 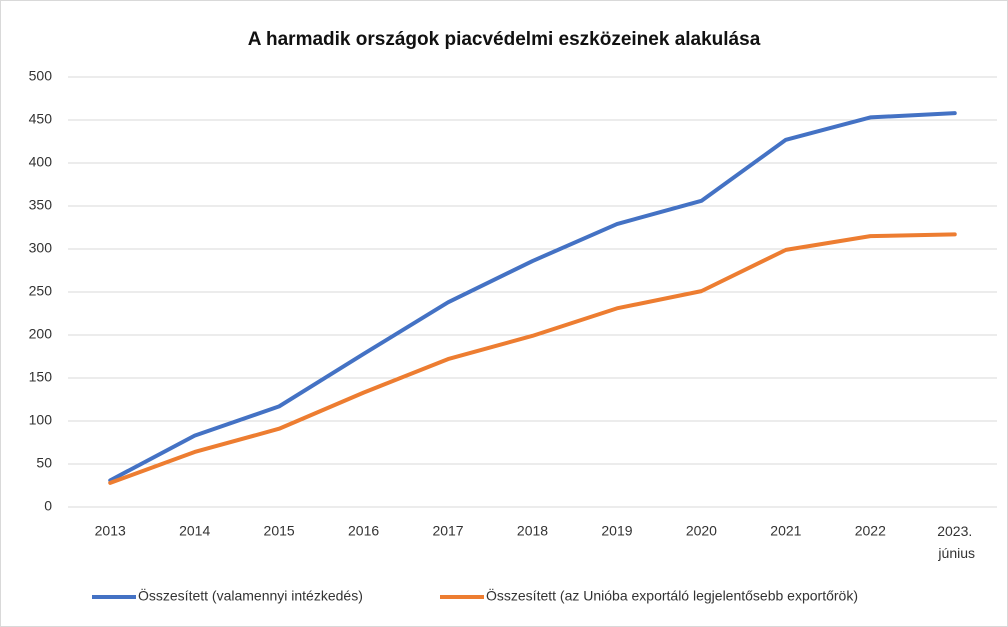 What do you see at coordinates (41, 291) in the screenshot?
I see `y-tick-label: 250` at bounding box center [41, 291].